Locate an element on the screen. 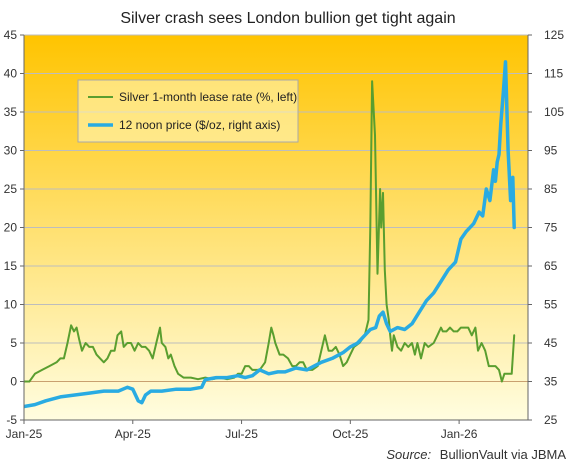  left-tick-label: 40 is located at coordinates (11, 74).